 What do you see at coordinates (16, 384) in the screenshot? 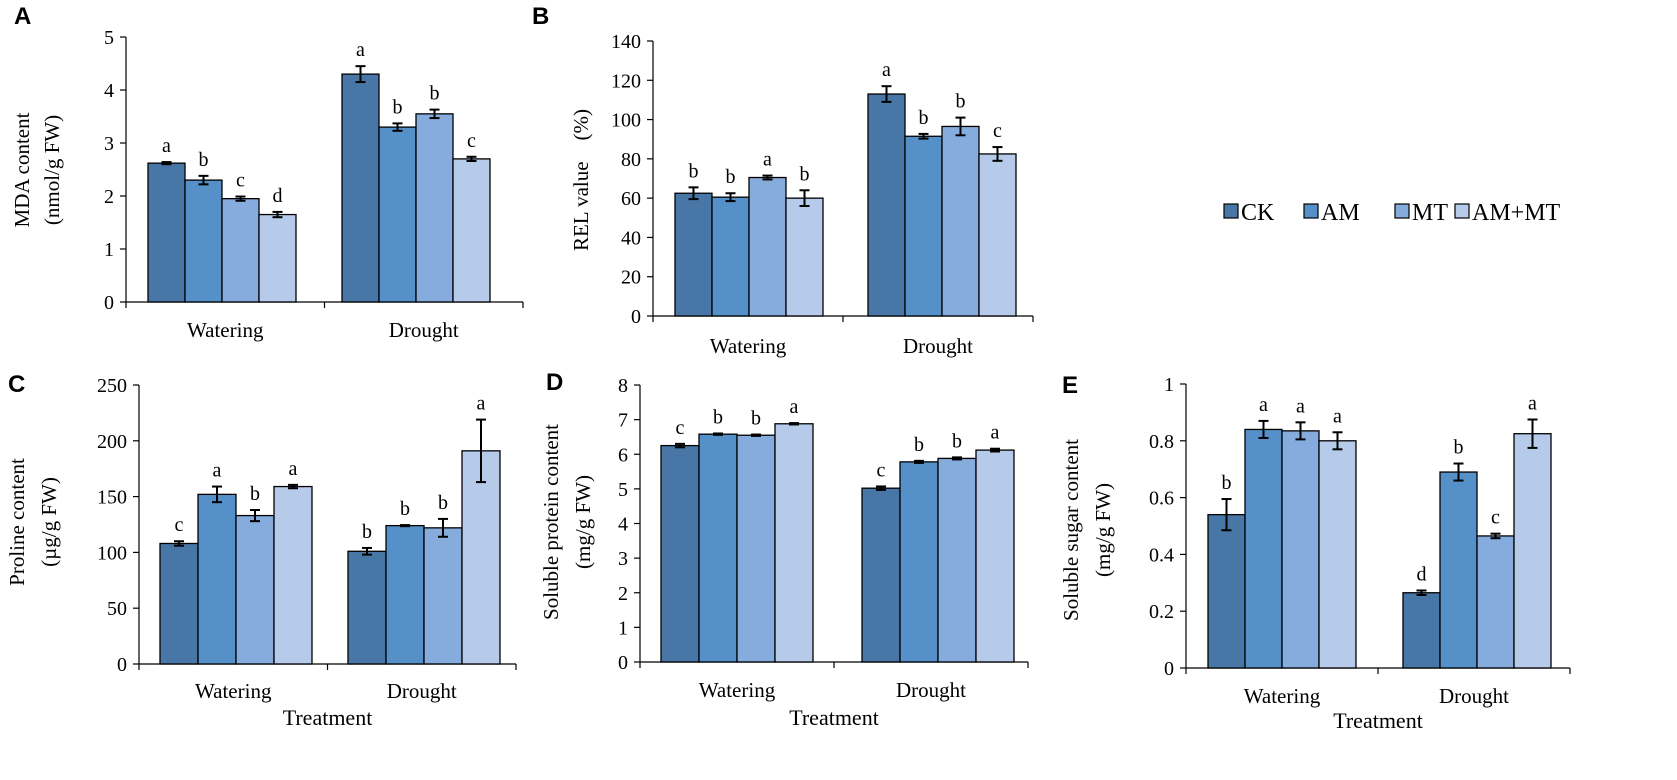
I see `panel-letter: C` at bounding box center [16, 384].